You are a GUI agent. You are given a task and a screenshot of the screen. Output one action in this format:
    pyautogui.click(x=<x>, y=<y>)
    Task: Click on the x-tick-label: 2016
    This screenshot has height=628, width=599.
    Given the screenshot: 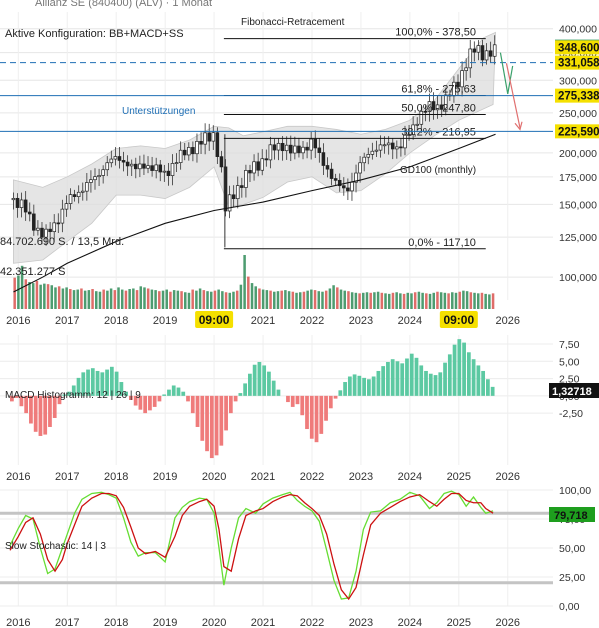 What is the action you would take?
    pyautogui.click(x=18, y=321)
    